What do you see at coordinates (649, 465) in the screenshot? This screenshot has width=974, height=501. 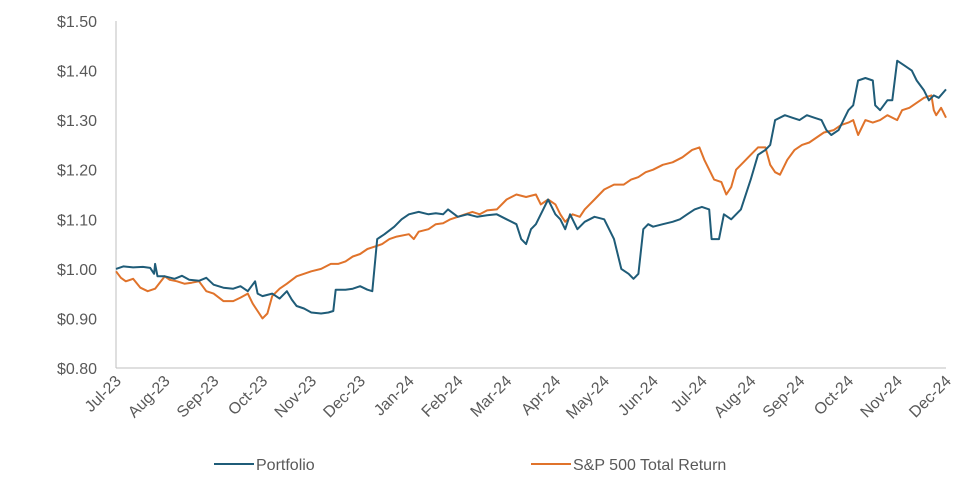 I see `legend-label-sp500: S&P 500 Total Return` at bounding box center [649, 465].